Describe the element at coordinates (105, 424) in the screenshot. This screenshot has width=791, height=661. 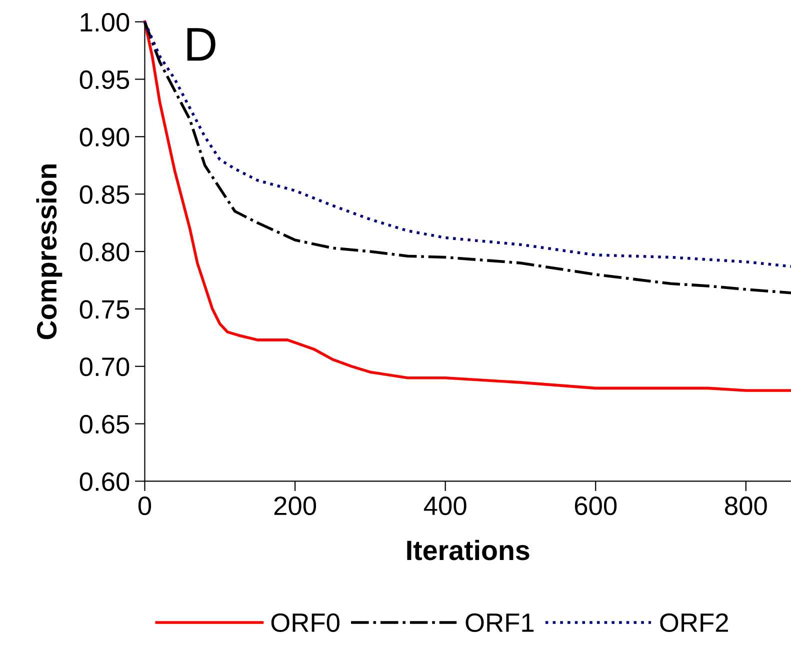
I see `y-tick-label: 0.65` at that location.